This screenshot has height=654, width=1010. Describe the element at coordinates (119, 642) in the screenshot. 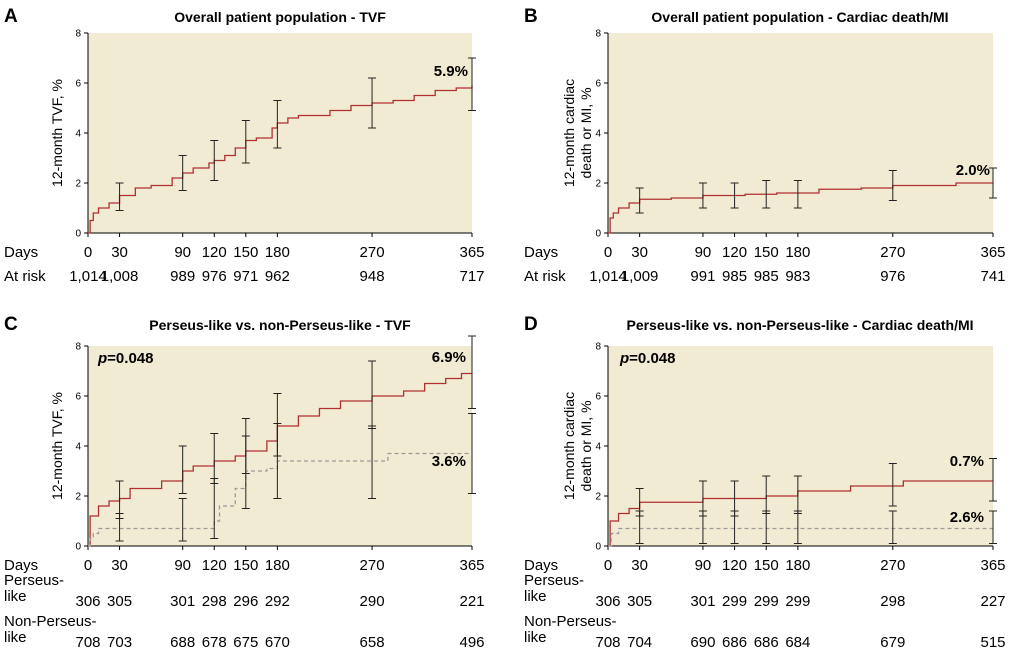

I see `risk-table-cell: 703` at that location.